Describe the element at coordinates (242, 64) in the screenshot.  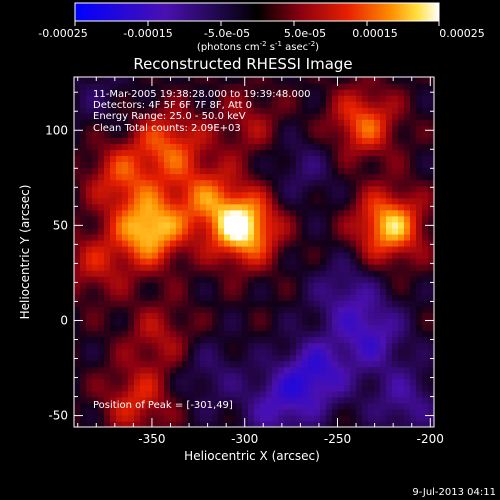
I see `chart-title: Reconstructed RHESSI Image` at that location.